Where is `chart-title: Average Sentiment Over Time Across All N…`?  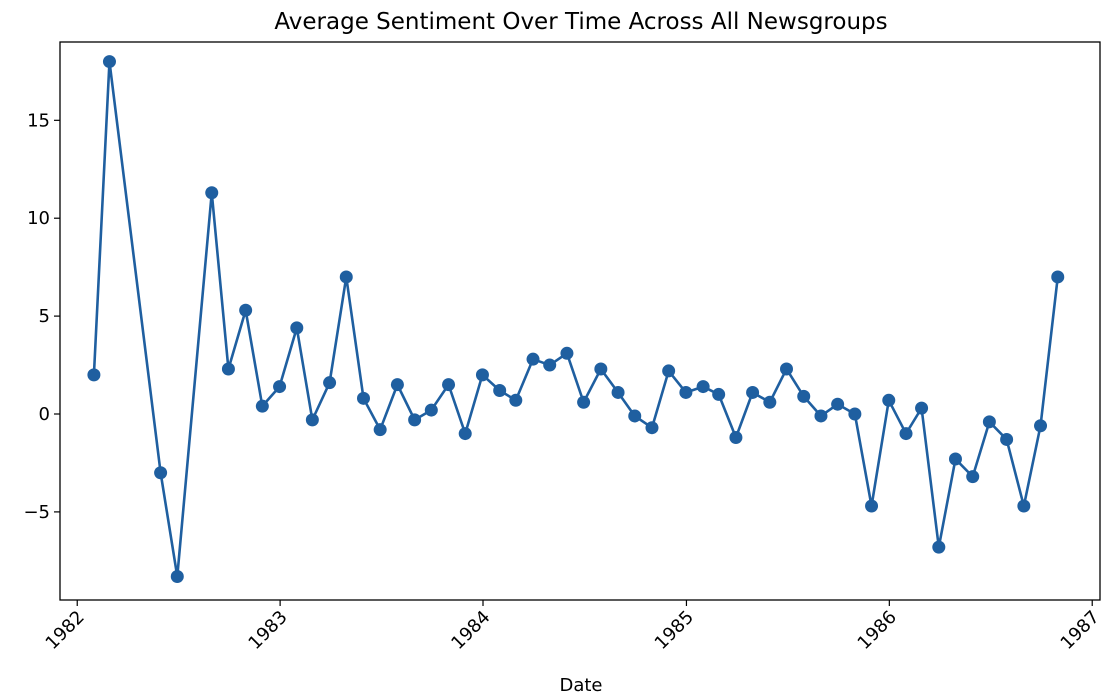 chart-title: Average Sentiment Over Time Across All N… is located at coordinates (580, 22).